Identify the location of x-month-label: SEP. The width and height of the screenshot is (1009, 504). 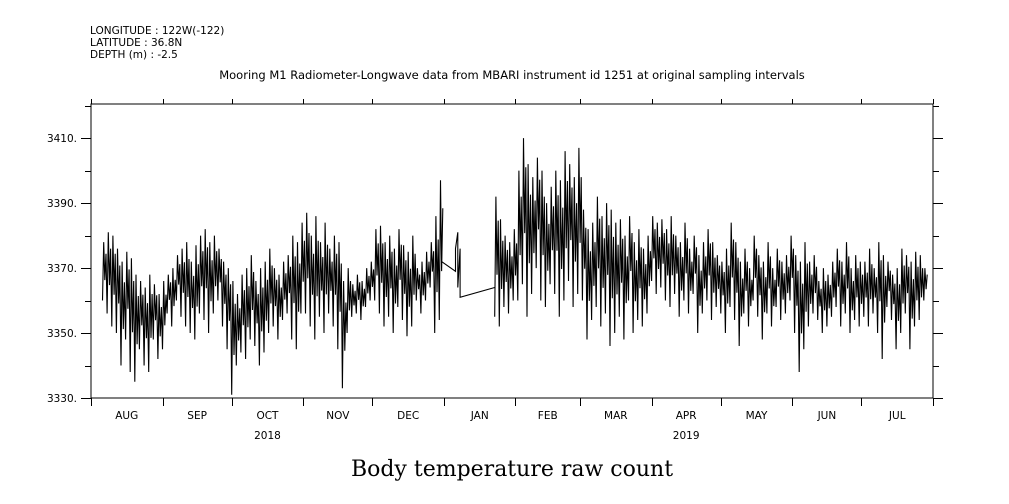
(197, 416).